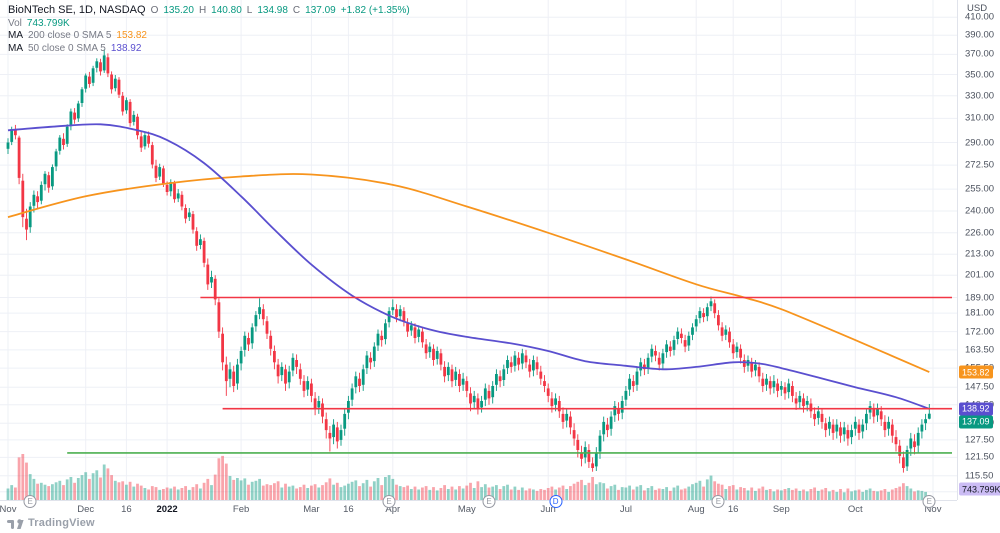 Image resolution: width=1000 pixels, height=533 pixels. What do you see at coordinates (980, 254) in the screenshot?
I see `price-tick-label: 213.00` at bounding box center [980, 254].